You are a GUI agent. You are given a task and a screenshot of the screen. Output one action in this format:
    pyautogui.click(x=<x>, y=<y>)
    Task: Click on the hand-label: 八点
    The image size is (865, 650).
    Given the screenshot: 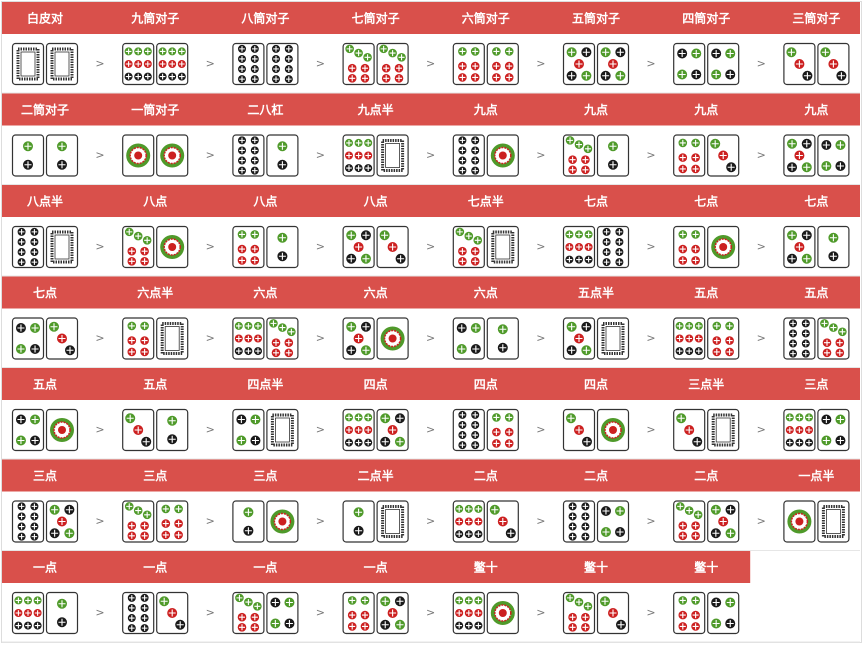 What is the action you would take?
    pyautogui.click(x=154, y=201)
    